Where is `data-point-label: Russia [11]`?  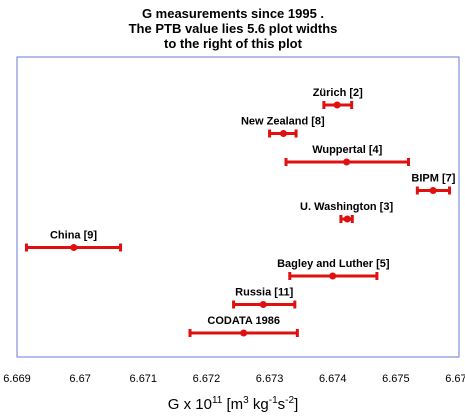
data-point-label: Russia [11] is located at coordinates (264, 293).